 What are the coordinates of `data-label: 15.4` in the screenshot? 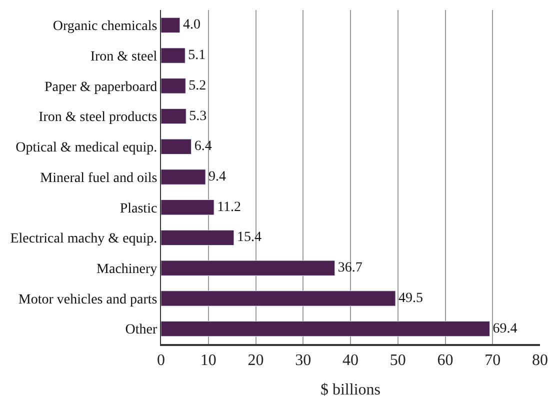 It's located at (249, 238).